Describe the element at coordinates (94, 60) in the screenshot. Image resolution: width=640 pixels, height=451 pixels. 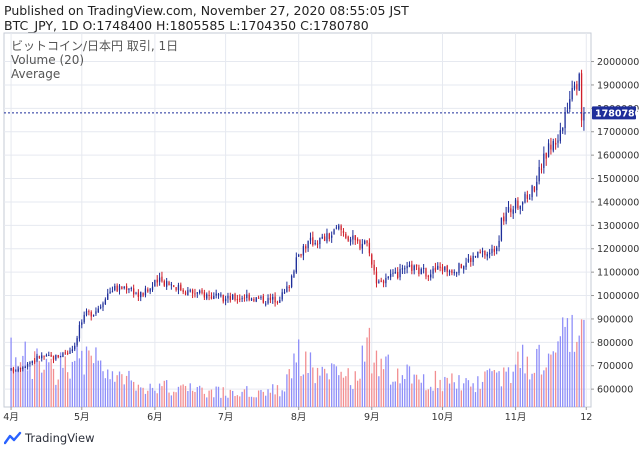
I see `chart-legend: ビットコイン/日本円 取引, 1日 Volume (20) Average` at that location.